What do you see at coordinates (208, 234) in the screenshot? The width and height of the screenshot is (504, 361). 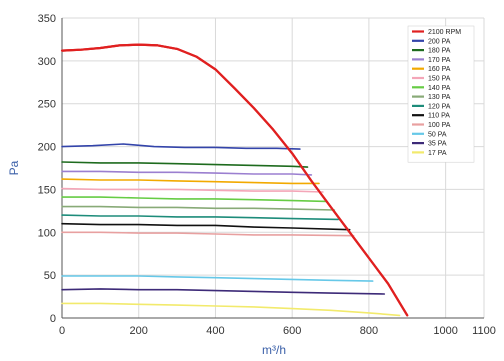 I see `series-line-100-pa` at bounding box center [208, 234].